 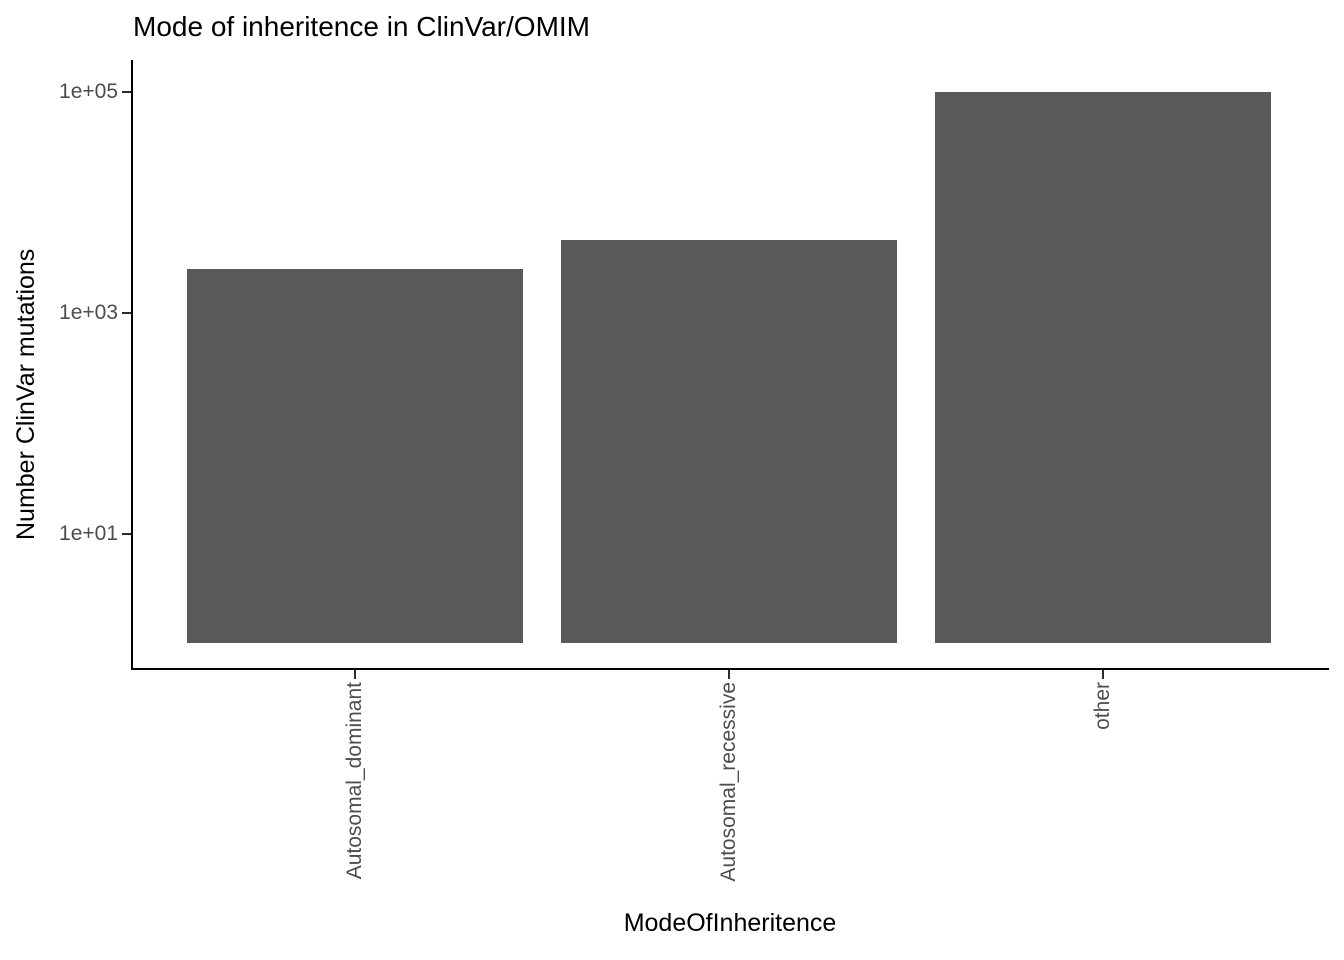 I want to click on chart-title: Mode of inheritence in ClinVar/OMIM, so click(x=361, y=26).